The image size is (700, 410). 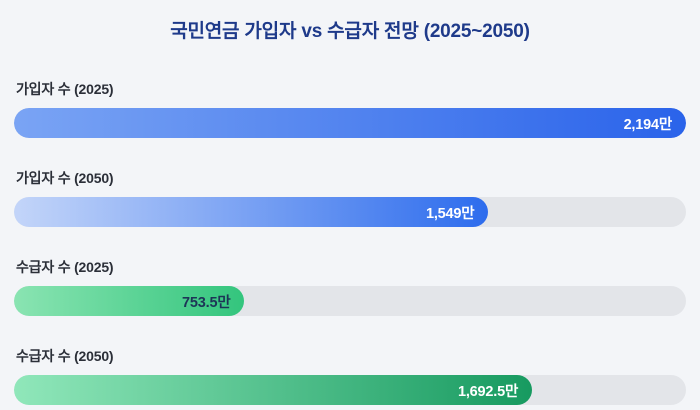 I want to click on bar-label: 가입자 수 (2025), so click(x=65, y=89).